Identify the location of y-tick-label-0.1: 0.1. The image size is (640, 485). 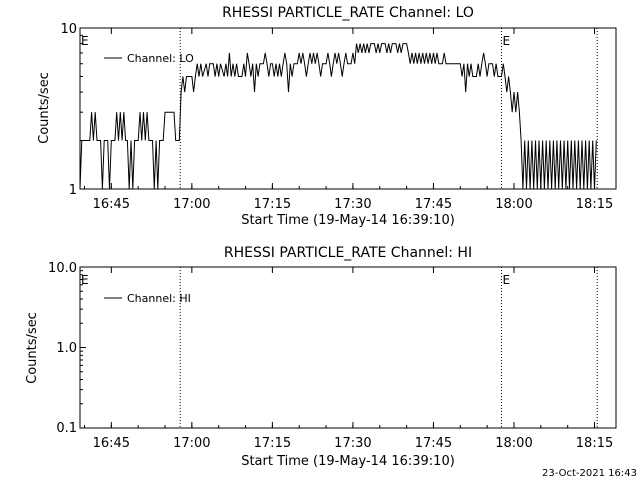
(66, 428).